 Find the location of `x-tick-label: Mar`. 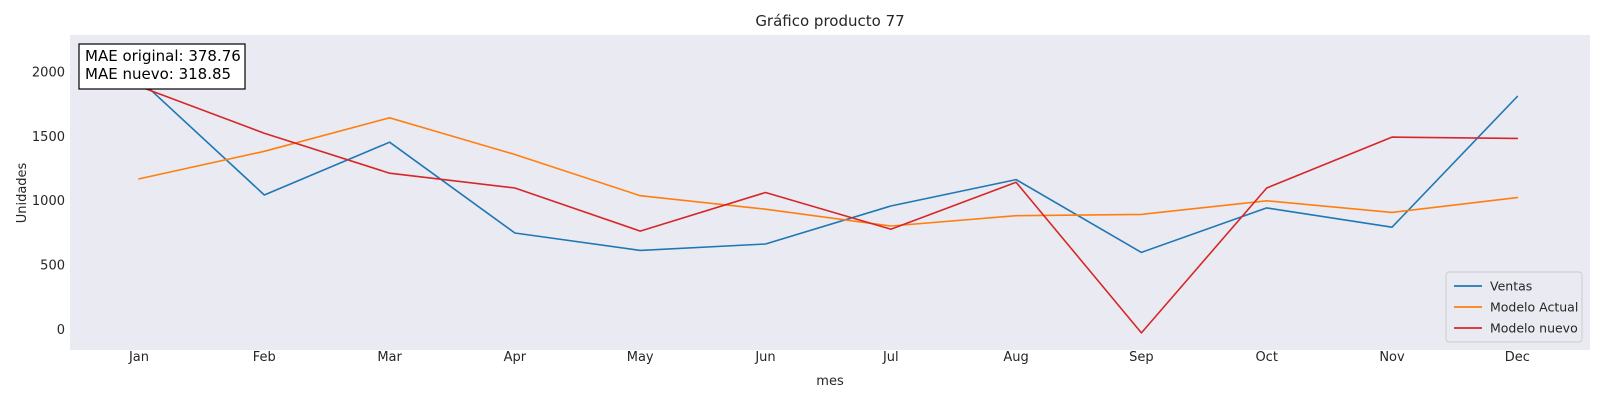

x-tick-label: Mar is located at coordinates (389, 357).